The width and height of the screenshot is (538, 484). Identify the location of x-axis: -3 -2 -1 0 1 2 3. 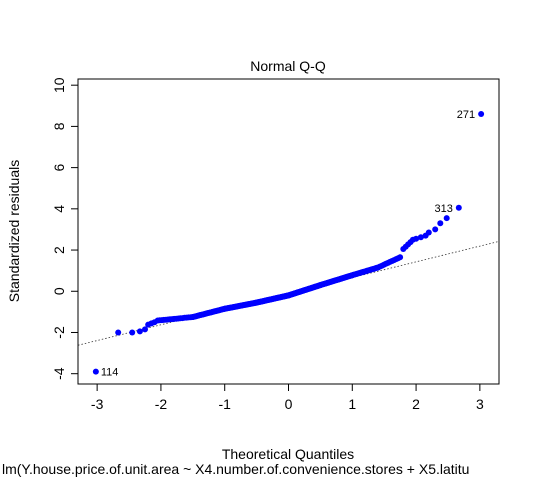
(287, 398).